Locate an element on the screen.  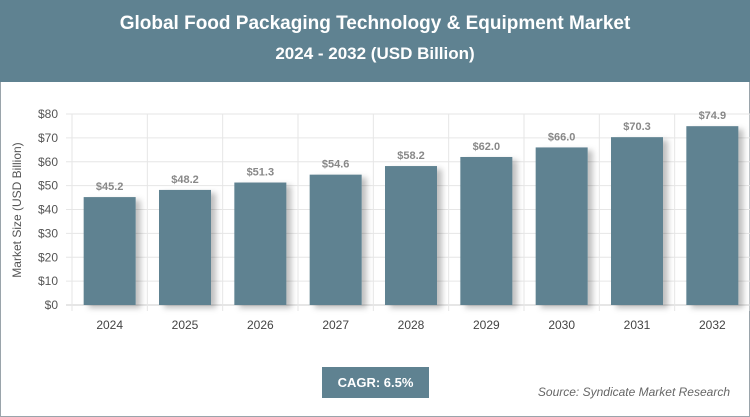
chart-subtitle: 2024 - 2032 (USD Billion) is located at coordinates (375, 53).